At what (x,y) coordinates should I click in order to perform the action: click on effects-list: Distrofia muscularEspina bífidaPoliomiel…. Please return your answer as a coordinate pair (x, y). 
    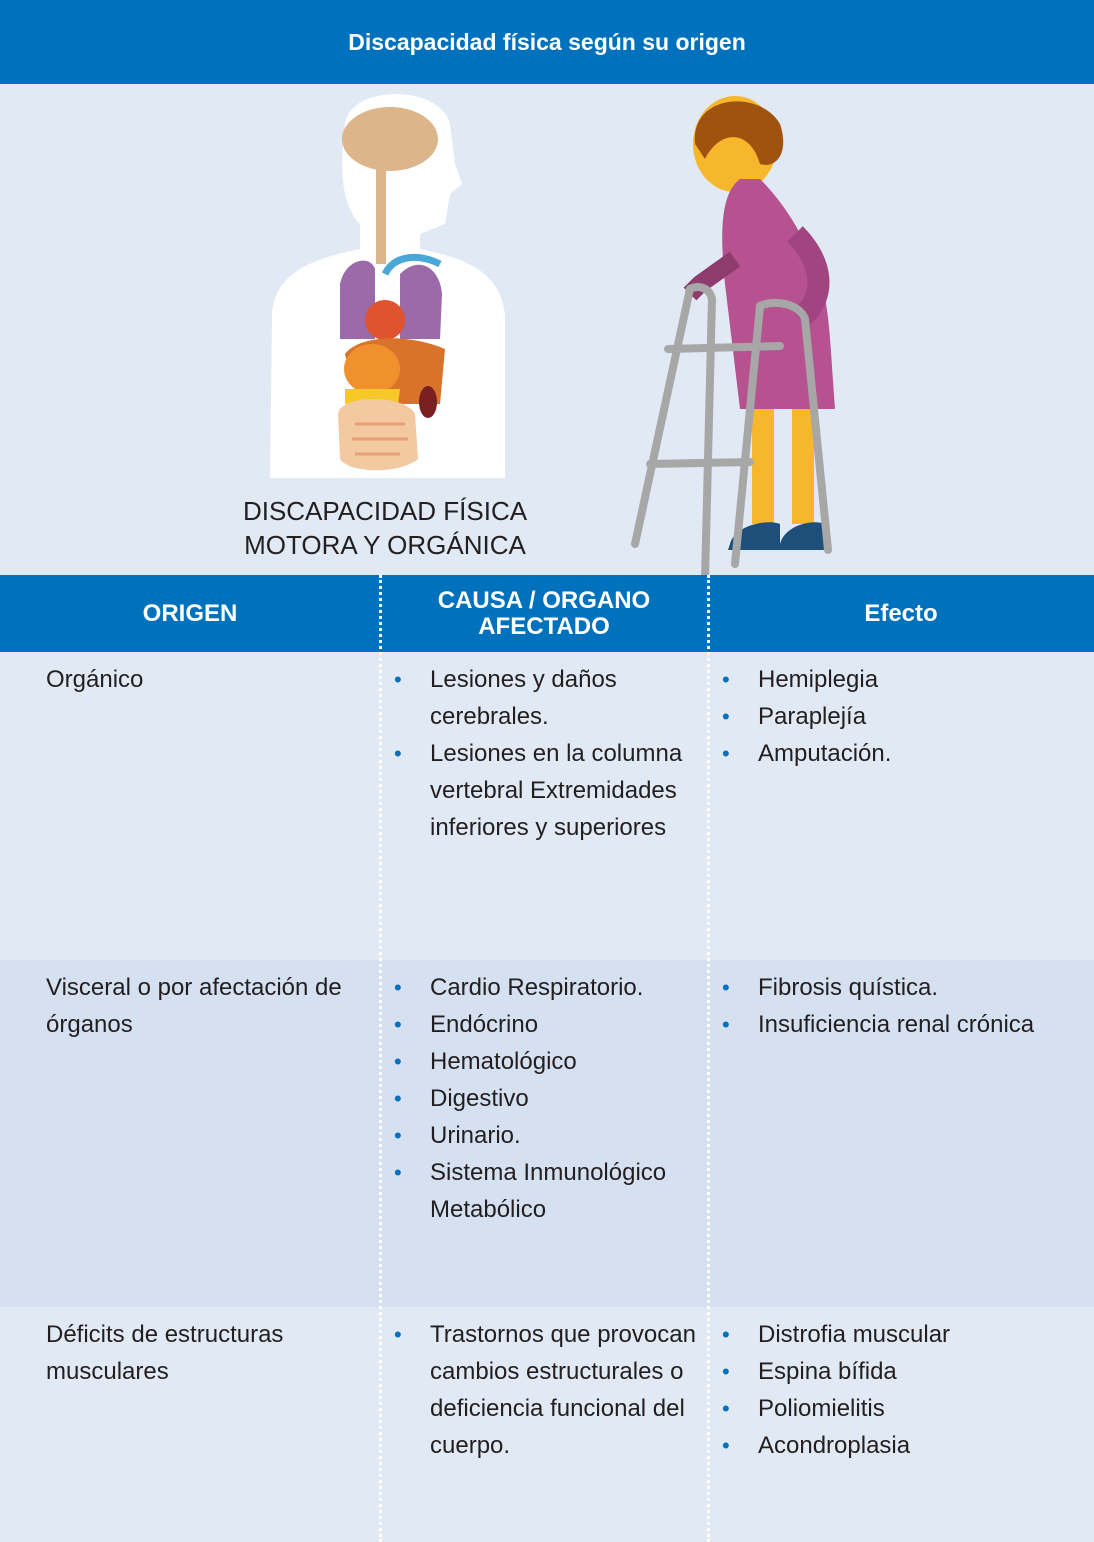
    Looking at the image, I should click on (901, 1390).